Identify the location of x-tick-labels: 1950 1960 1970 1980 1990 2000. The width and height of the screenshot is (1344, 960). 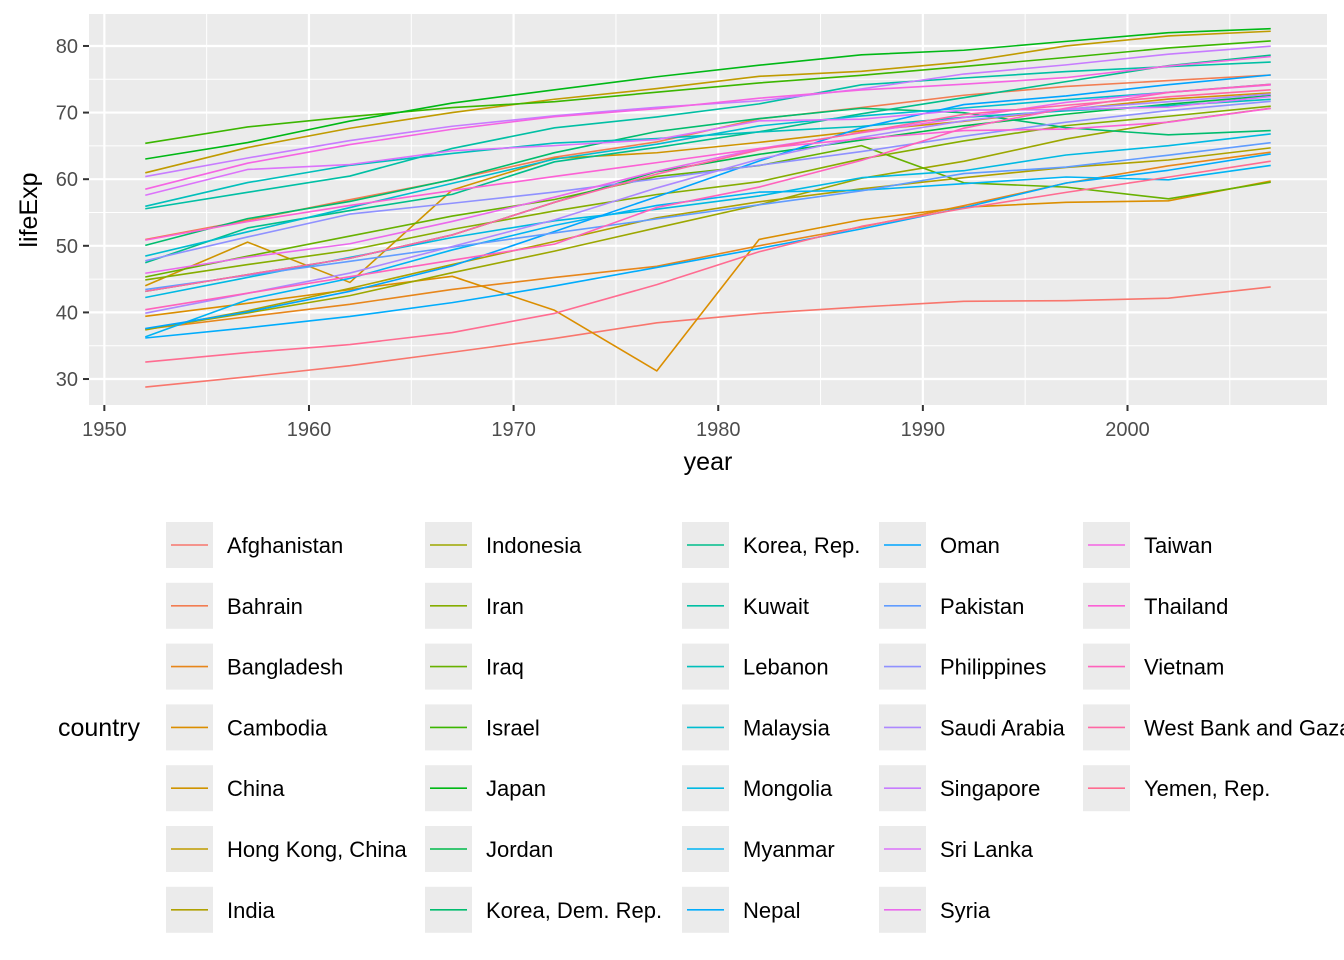
(616, 430).